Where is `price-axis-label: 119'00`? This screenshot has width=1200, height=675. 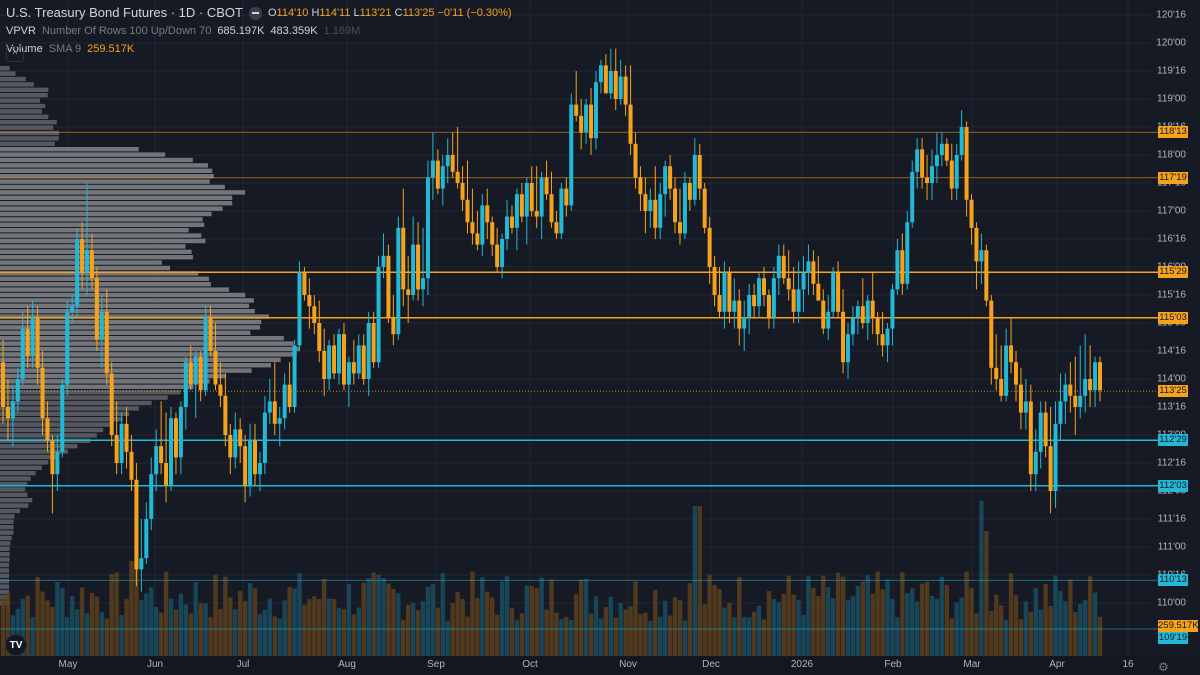 price-axis-label: 119'00 is located at coordinates (1171, 99).